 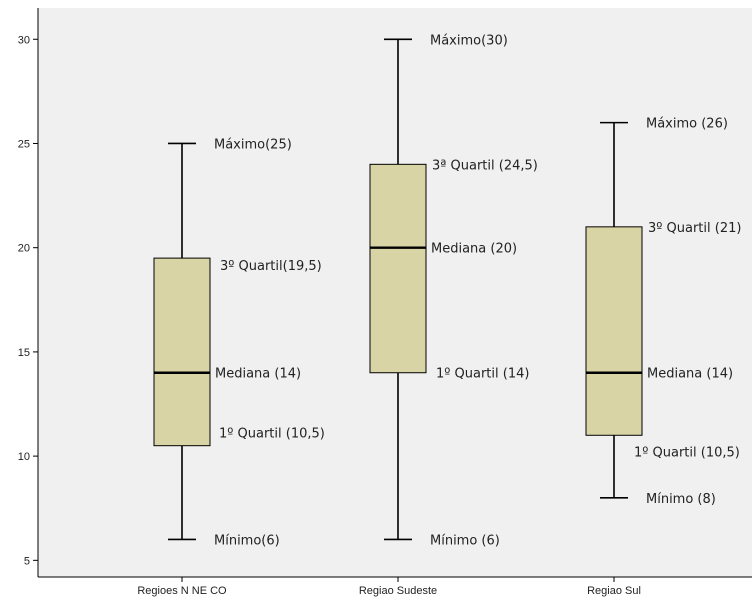 I want to click on box-0-q1-label: 1º Quartil (10,5), so click(x=272, y=434).